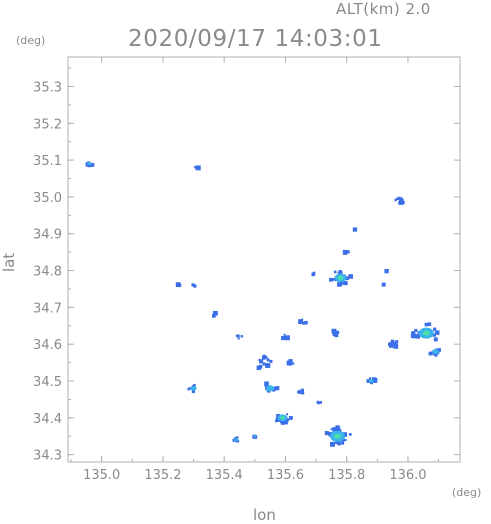 The height and width of the screenshot is (524, 491). What do you see at coordinates (101, 475) in the screenshot?
I see `x-tick-label: 135.0` at bounding box center [101, 475].